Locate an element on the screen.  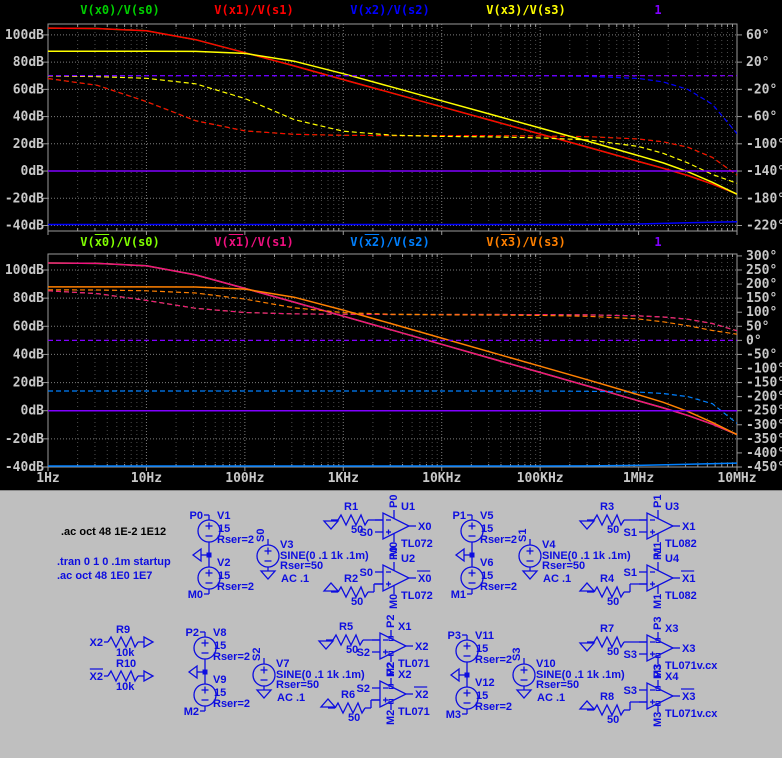
net-label-P0: P0 is located at coordinates (196, 516).